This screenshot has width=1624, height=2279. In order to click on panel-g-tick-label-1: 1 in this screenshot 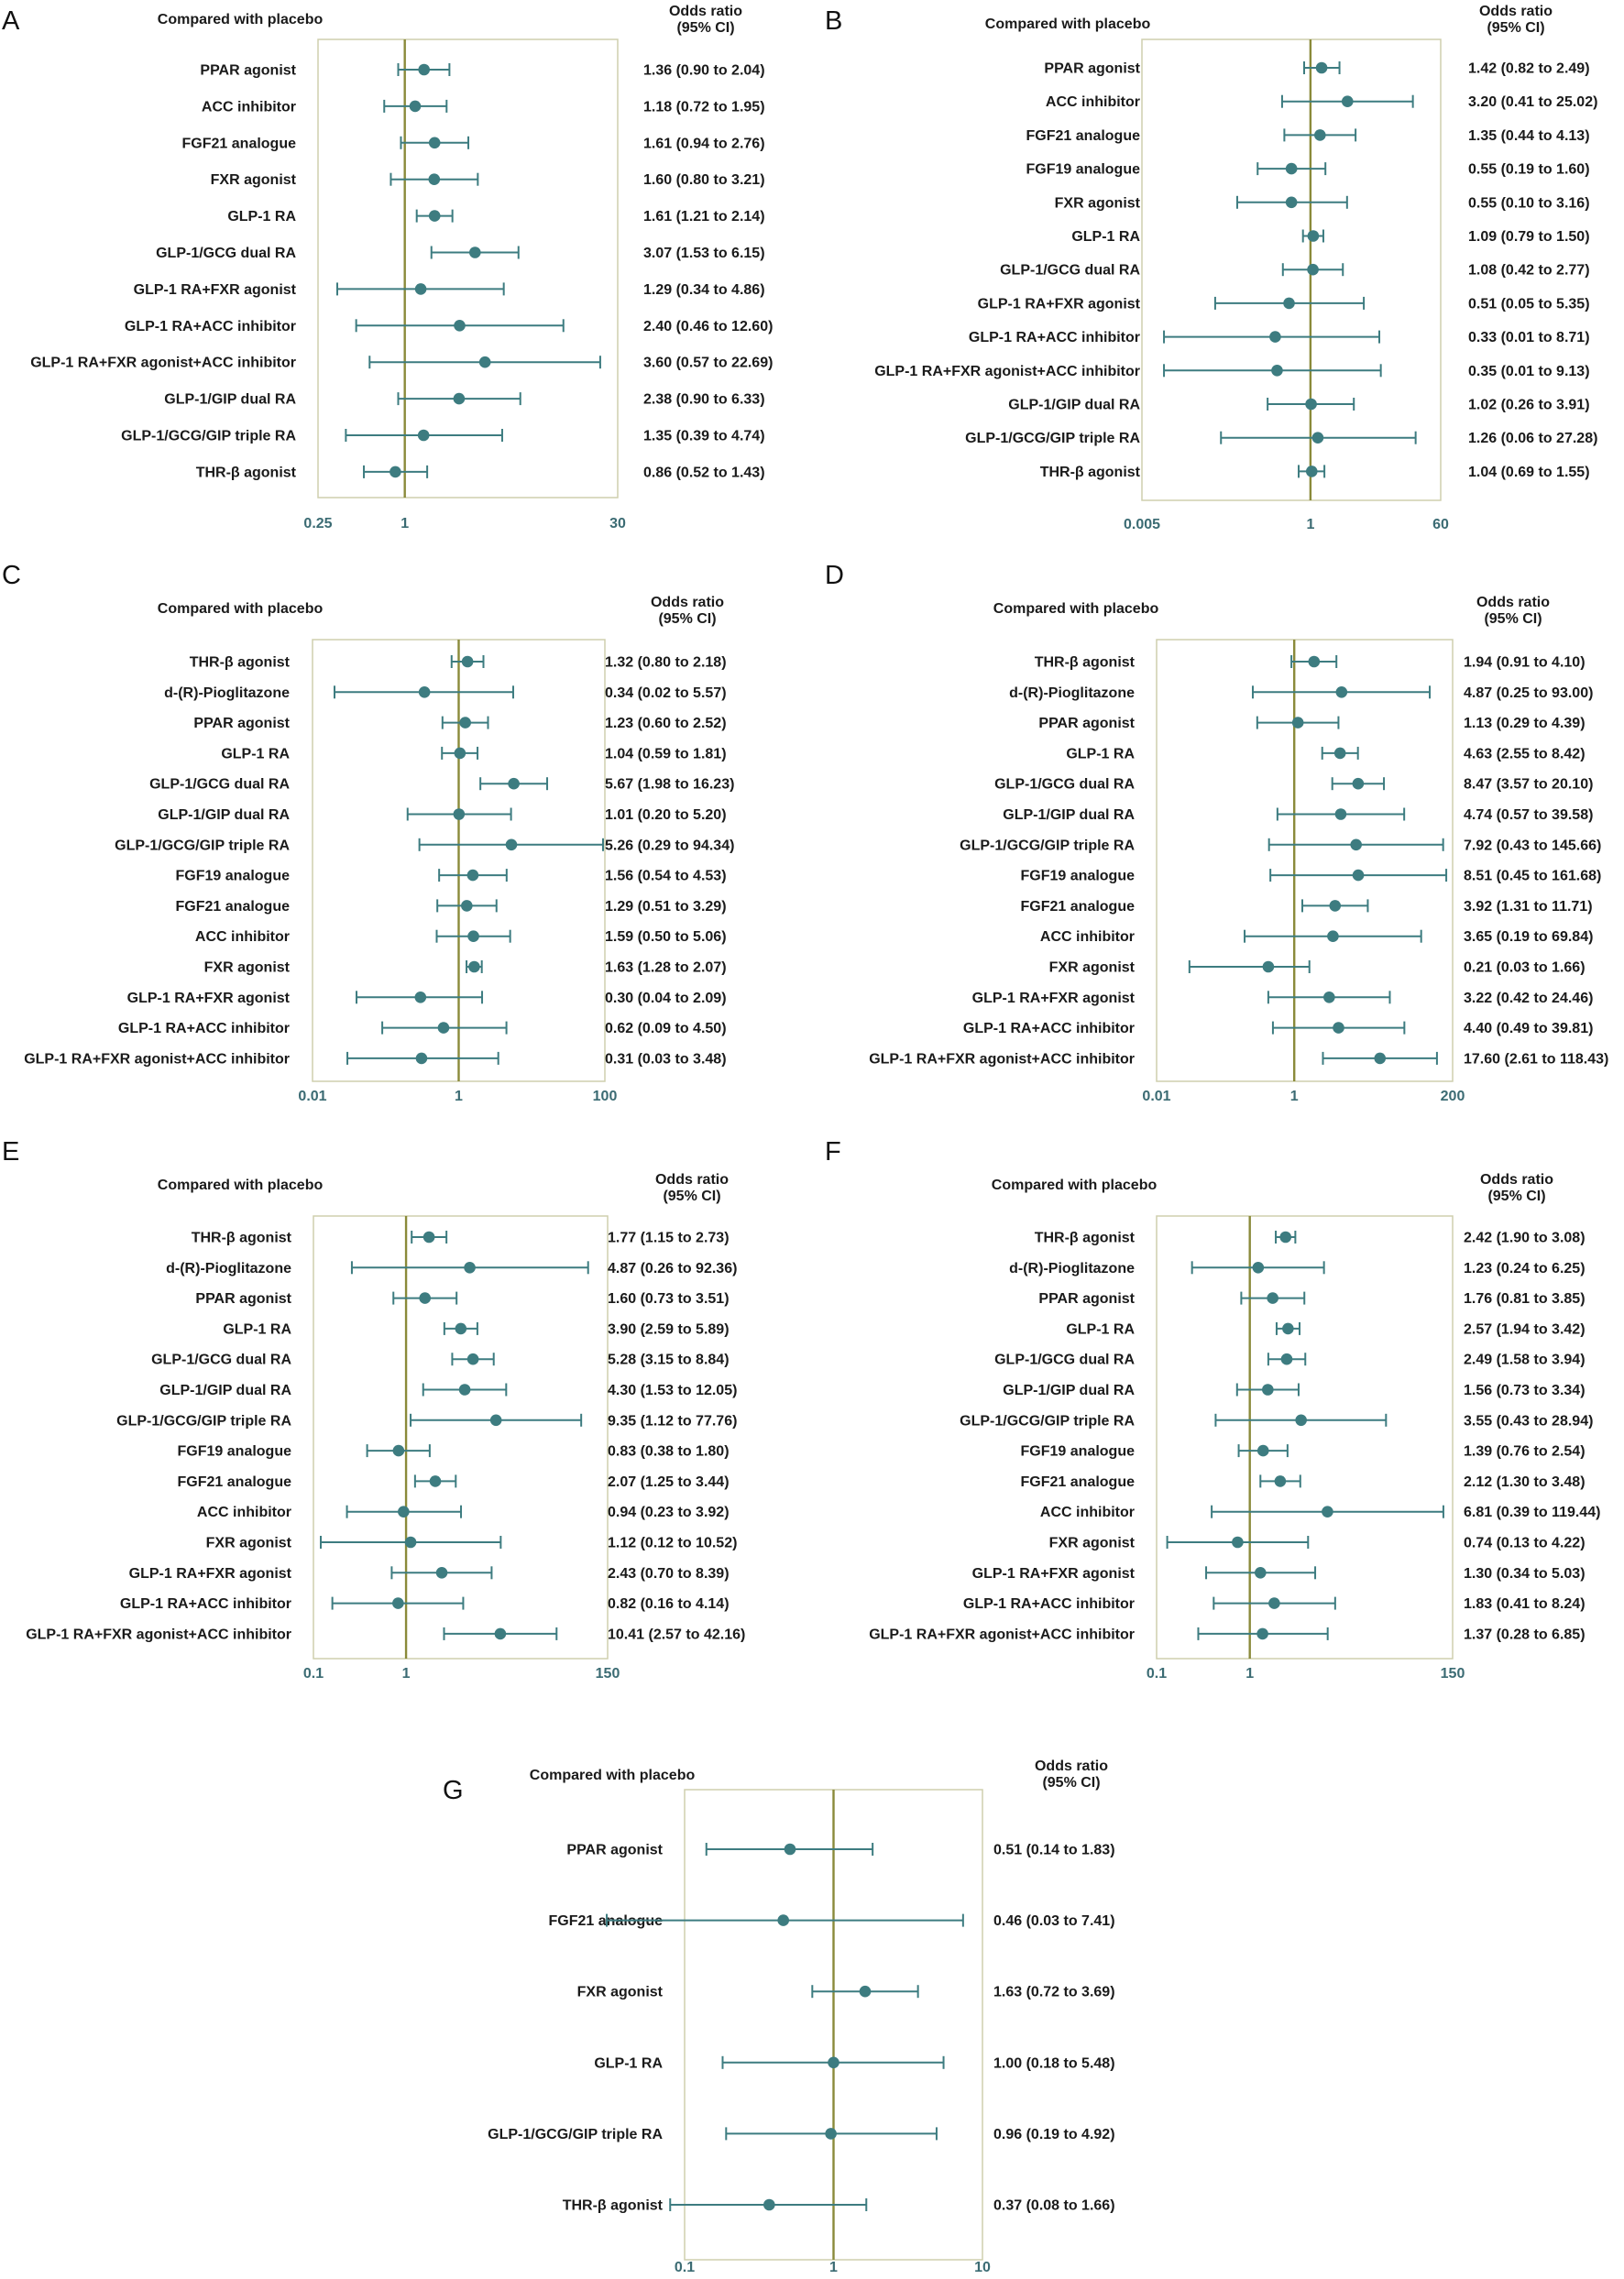, I will do `click(833, 2267)`.